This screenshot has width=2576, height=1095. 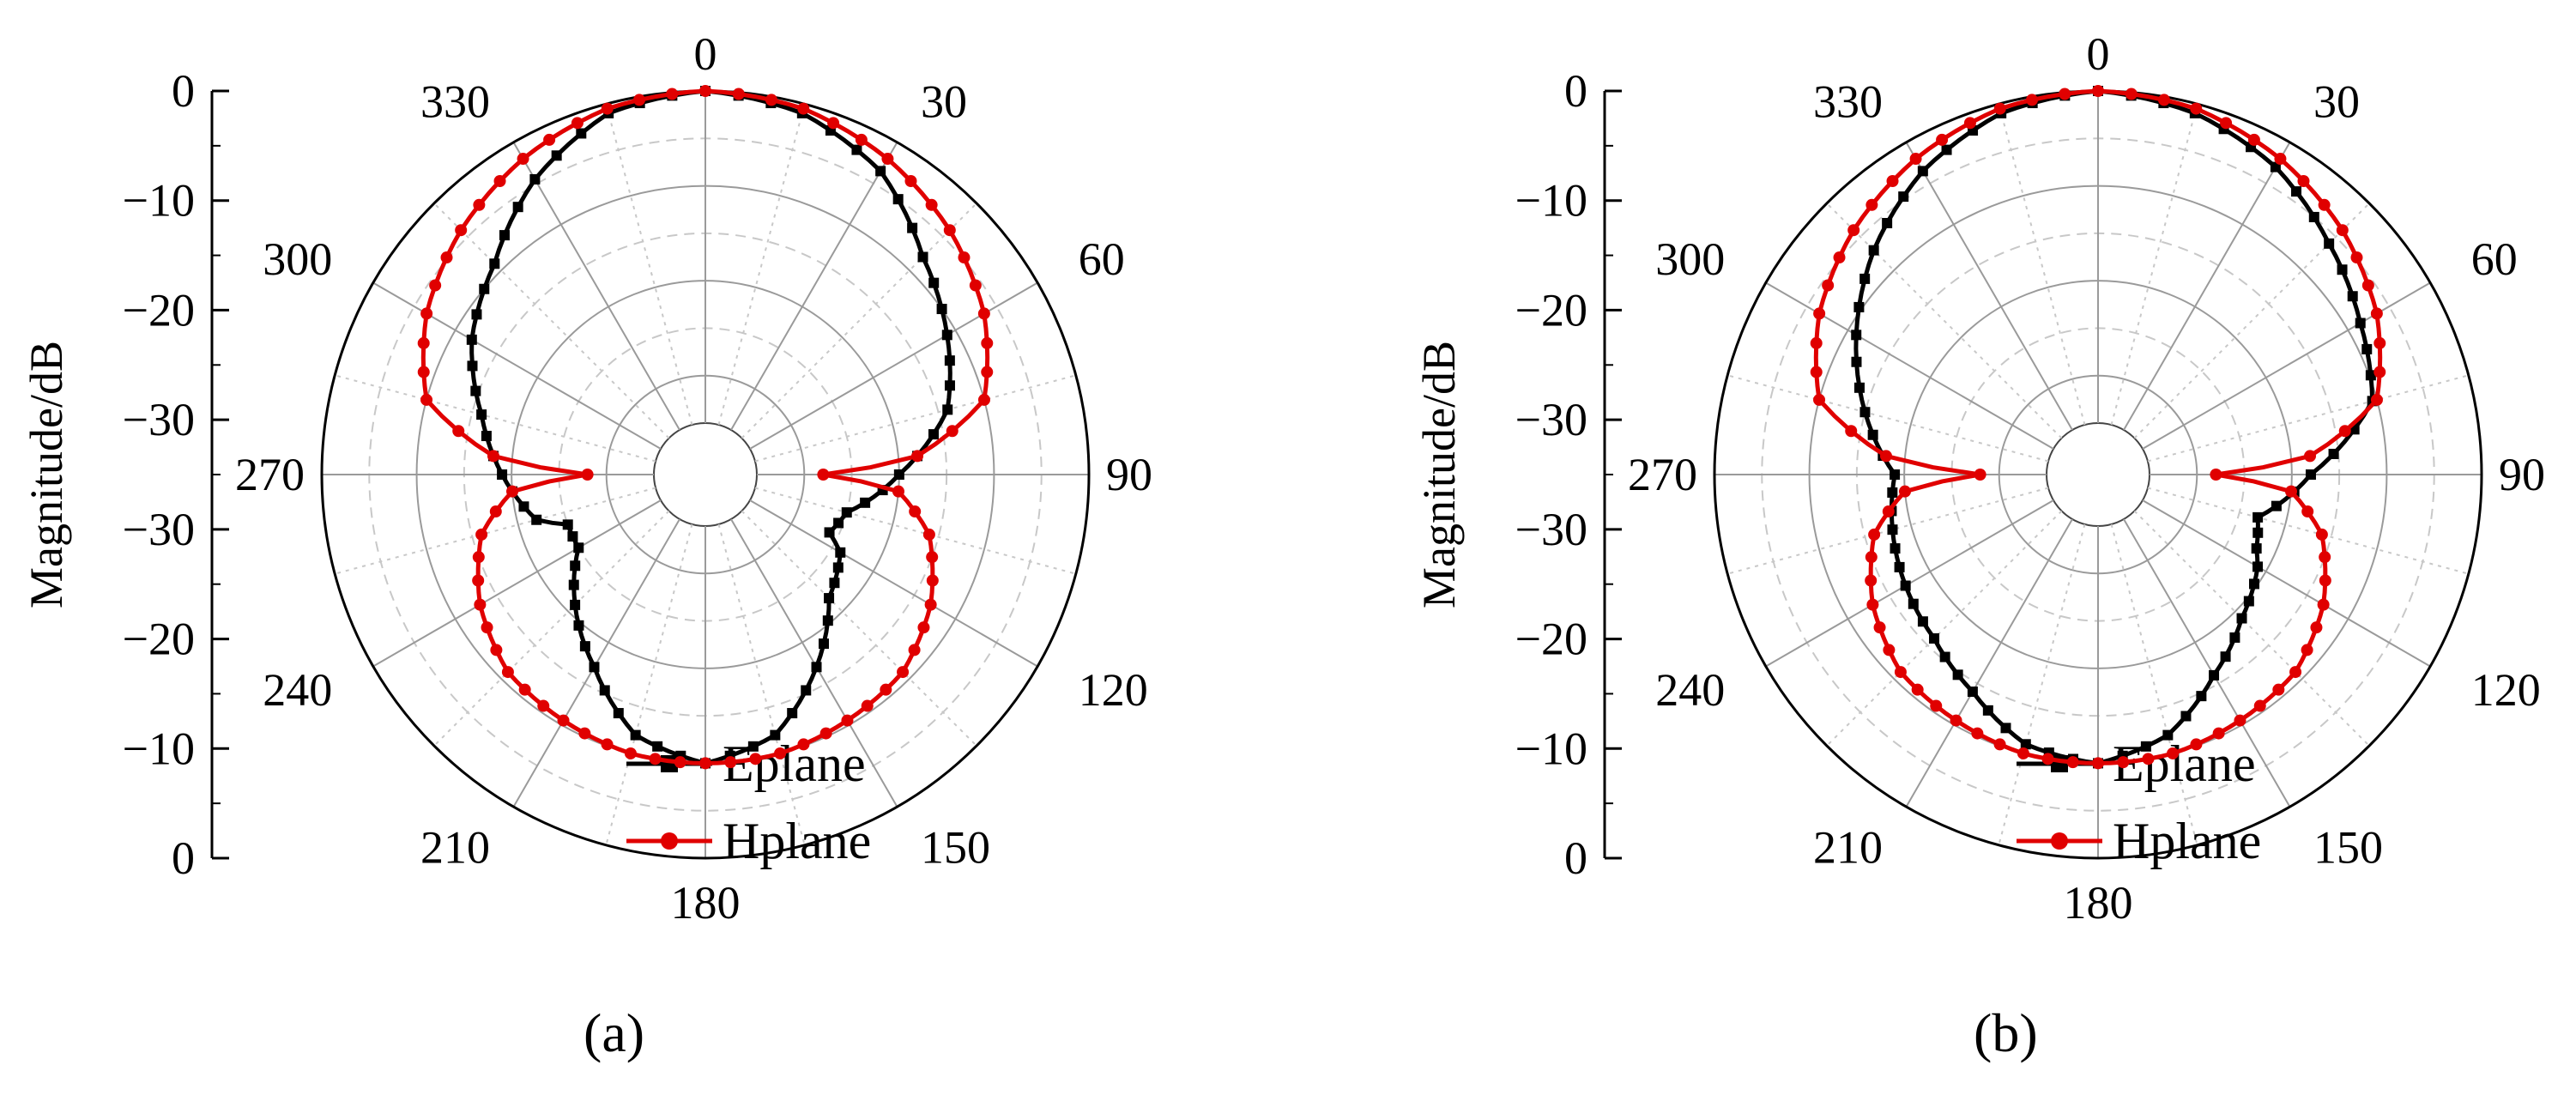 What do you see at coordinates (1690, 259) in the screenshot?
I see `angle-label: 300` at bounding box center [1690, 259].